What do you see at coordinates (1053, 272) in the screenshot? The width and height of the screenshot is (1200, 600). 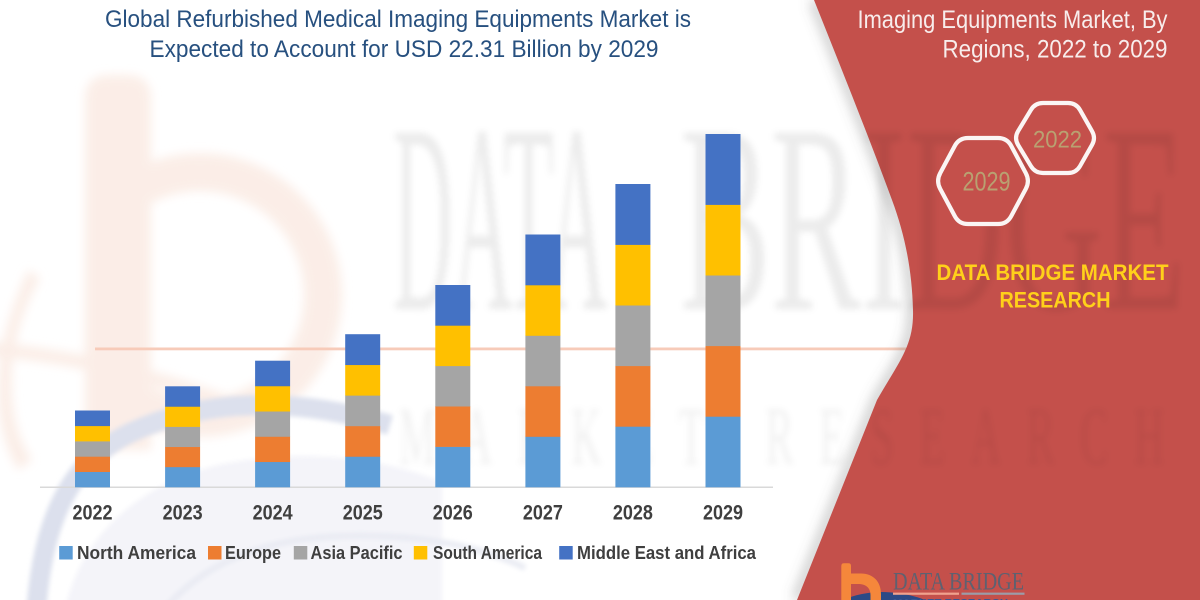 I see `svg-text: DATA BRIDGE MARKET` at bounding box center [1053, 272].